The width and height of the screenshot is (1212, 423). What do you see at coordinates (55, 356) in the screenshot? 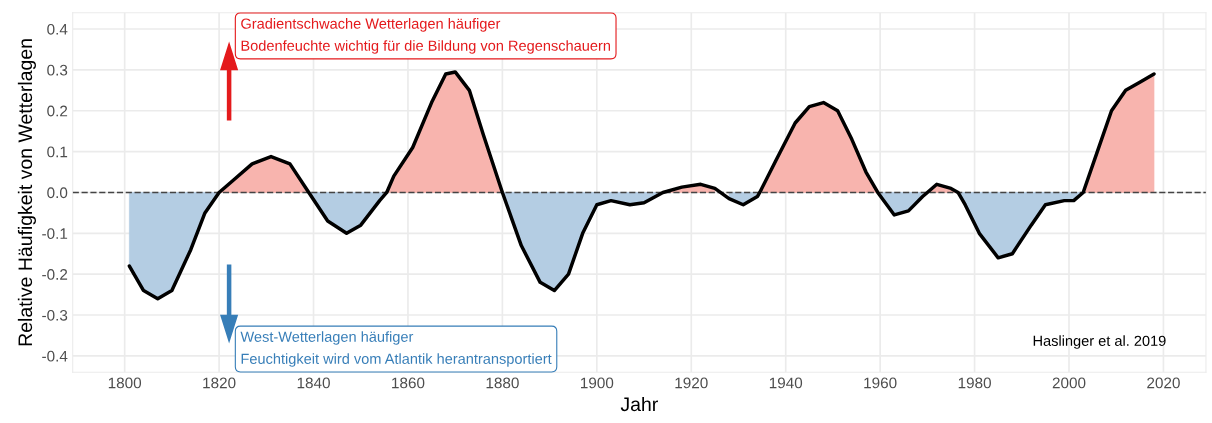
I see `y-tick-label: -0.4` at bounding box center [55, 356].